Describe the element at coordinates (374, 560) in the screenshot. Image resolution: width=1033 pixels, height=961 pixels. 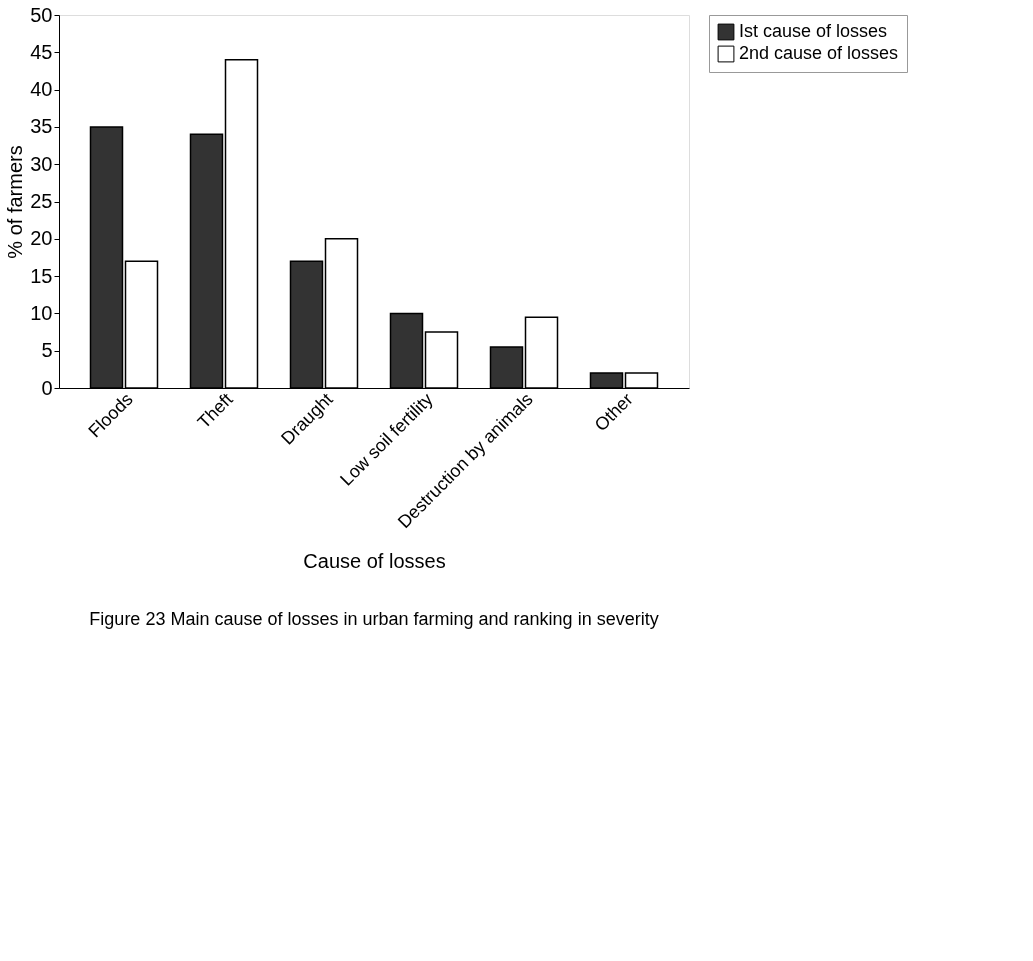
I see `x-axis-title: Cause of losses` at that location.